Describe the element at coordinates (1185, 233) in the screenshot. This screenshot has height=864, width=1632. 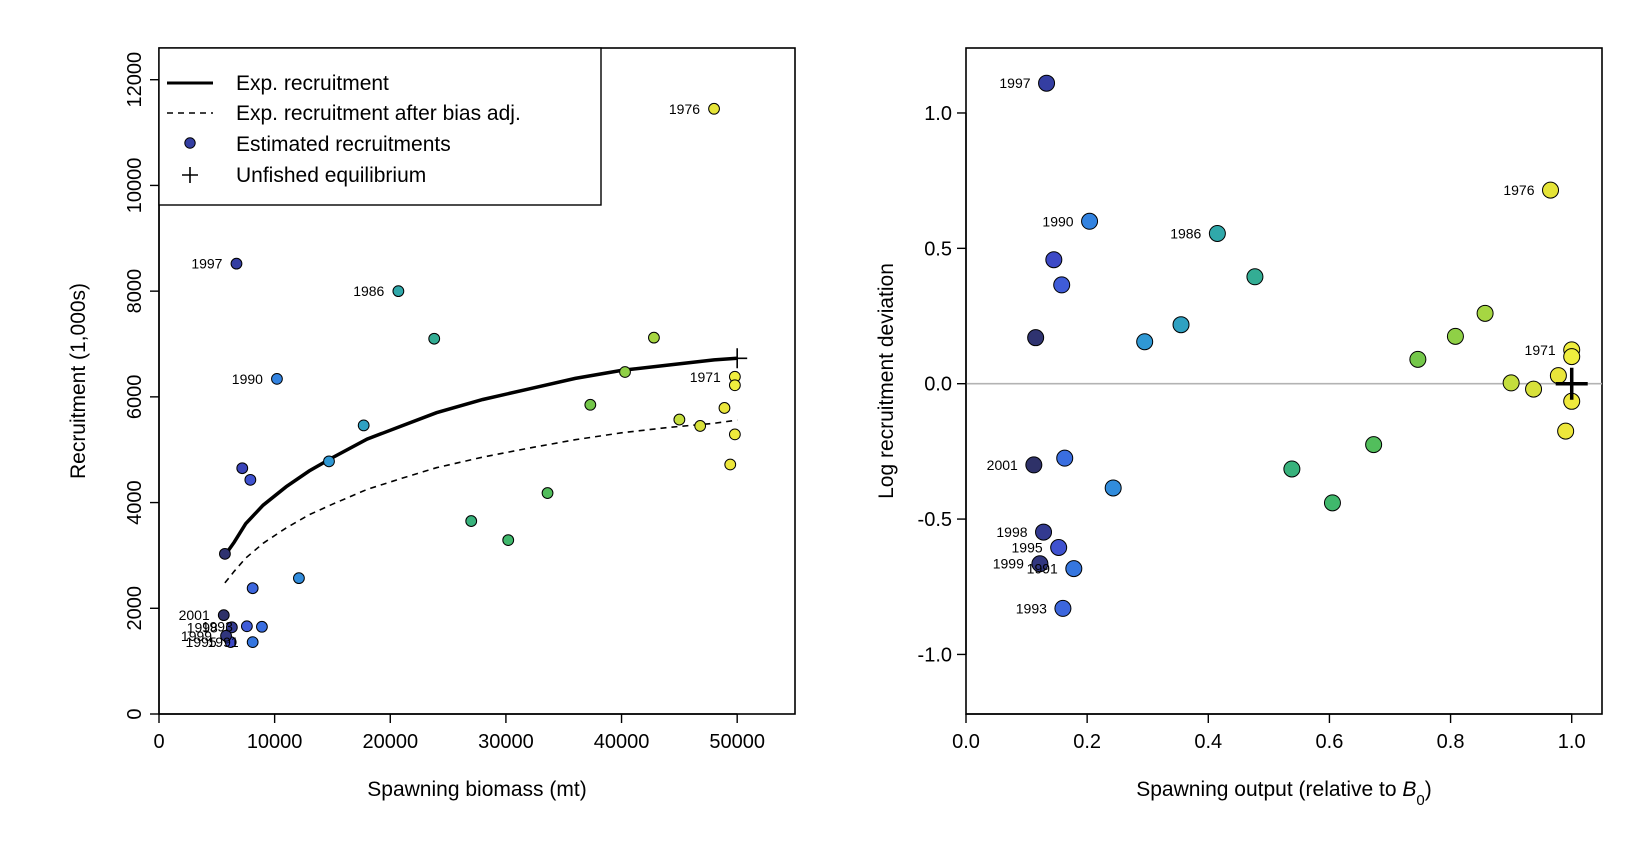
I see `point-label: 1986` at that location.